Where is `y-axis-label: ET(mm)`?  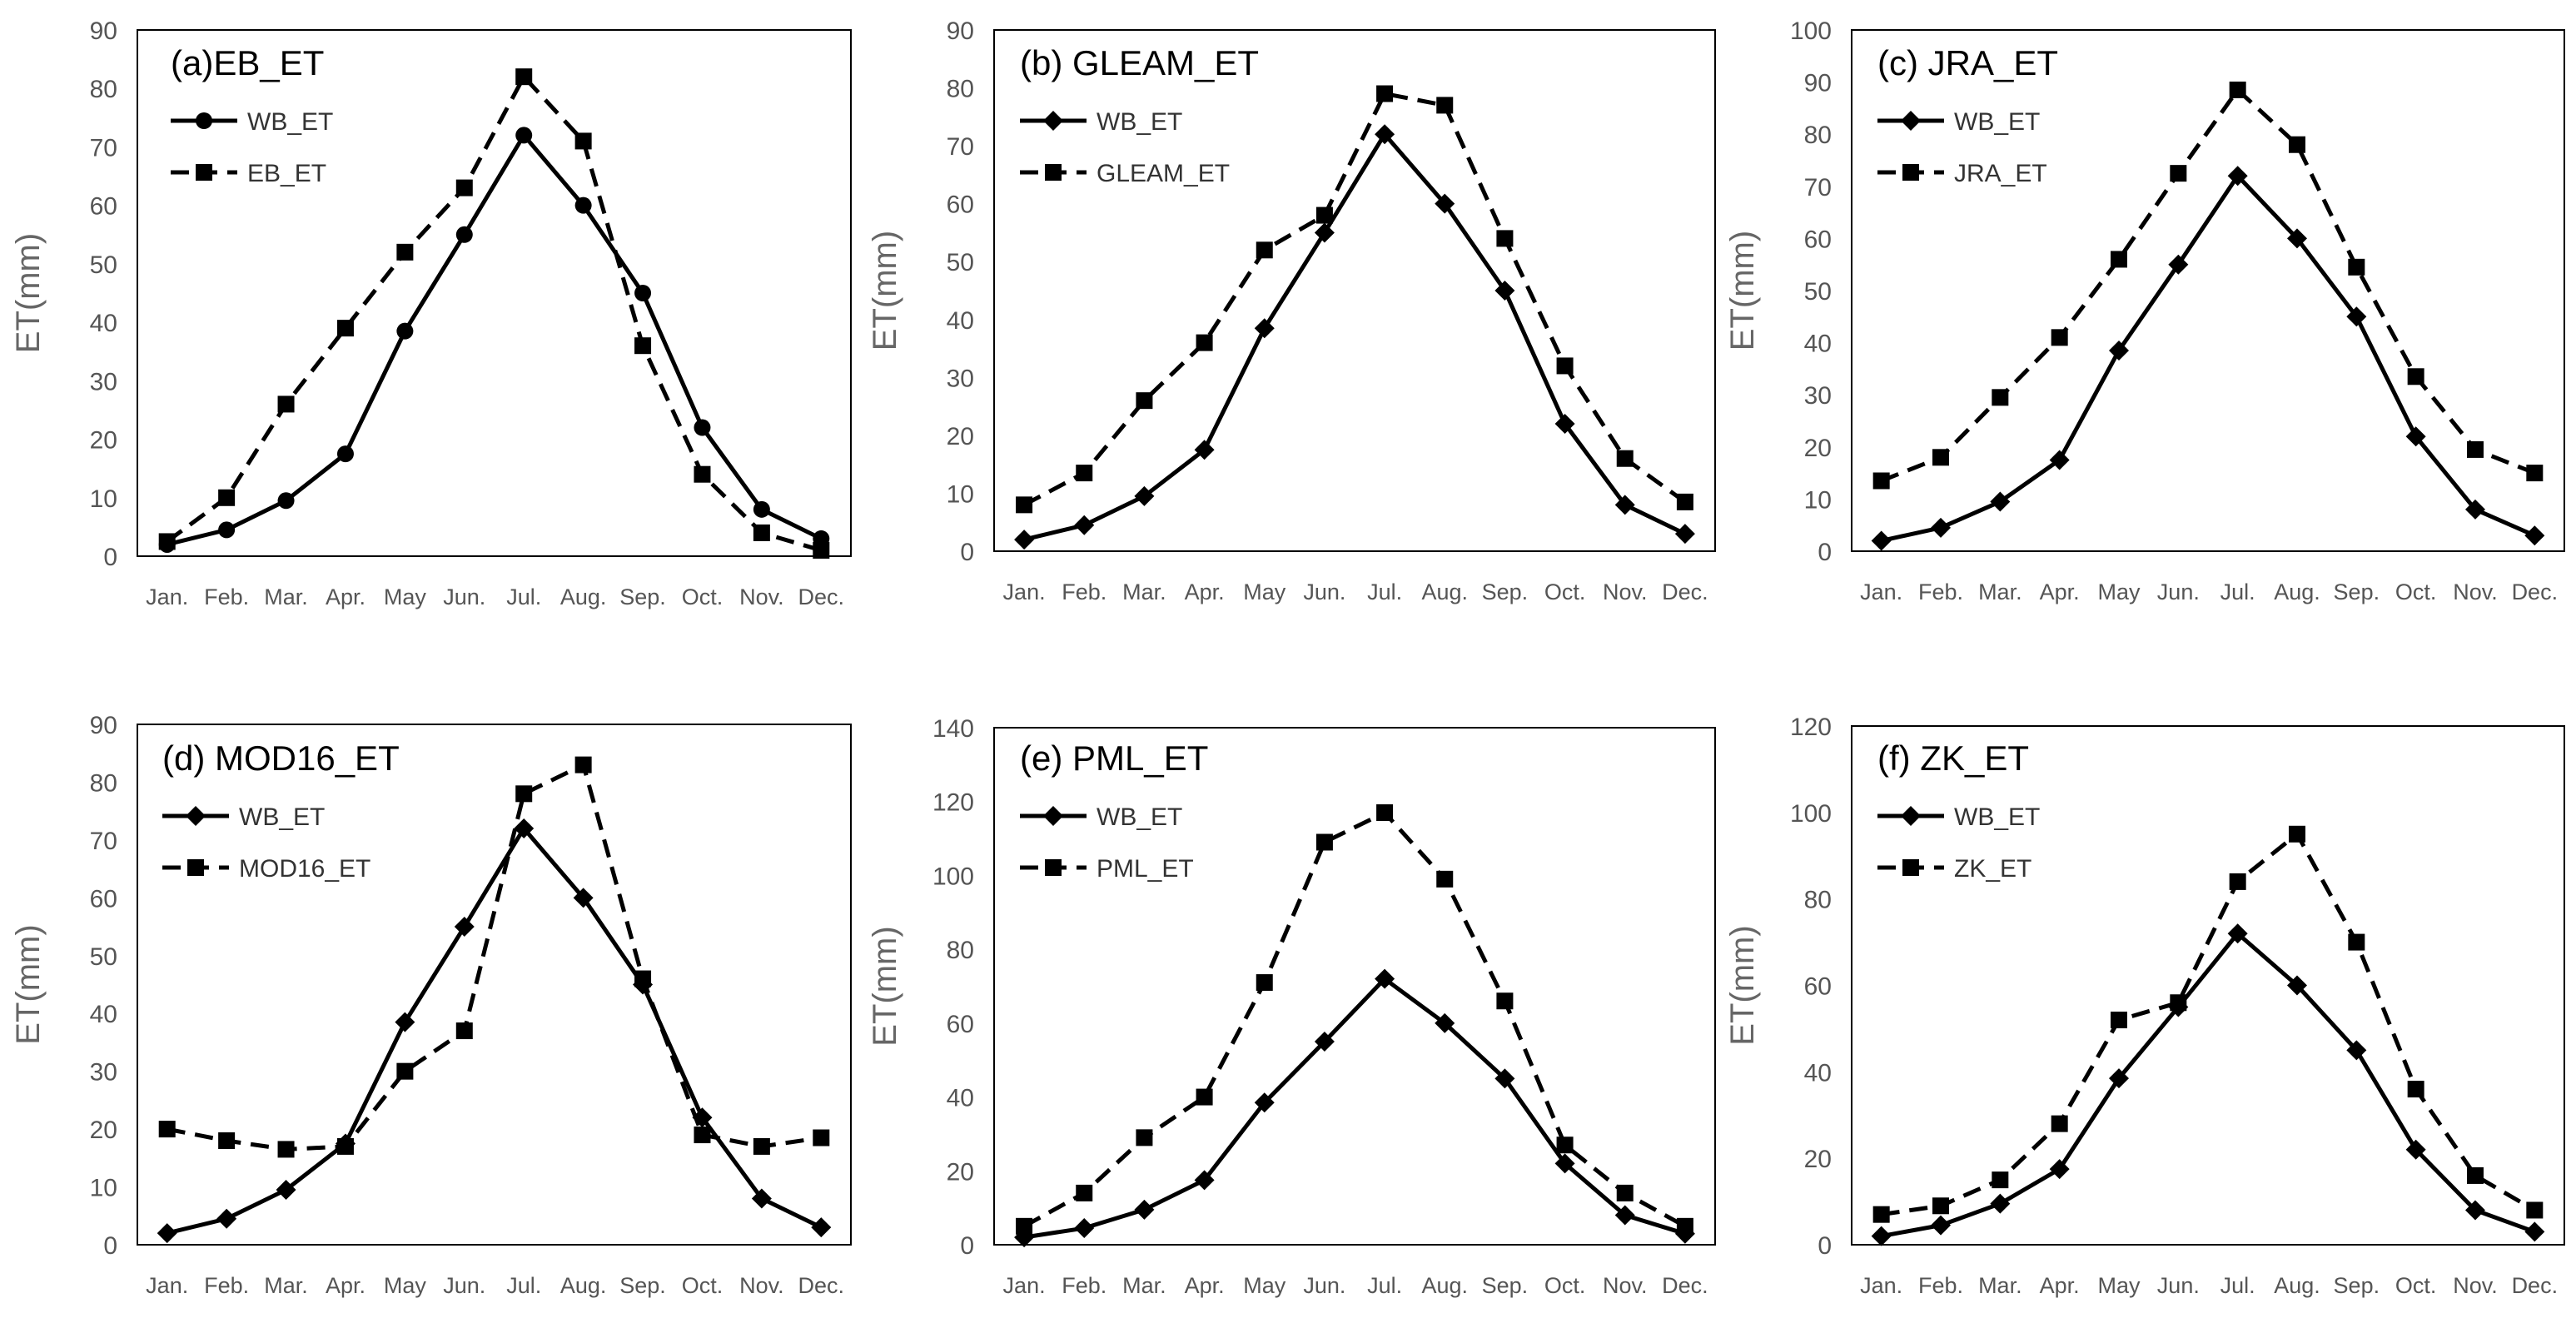
y-axis-label: ET(mm) is located at coordinates (885, 291).